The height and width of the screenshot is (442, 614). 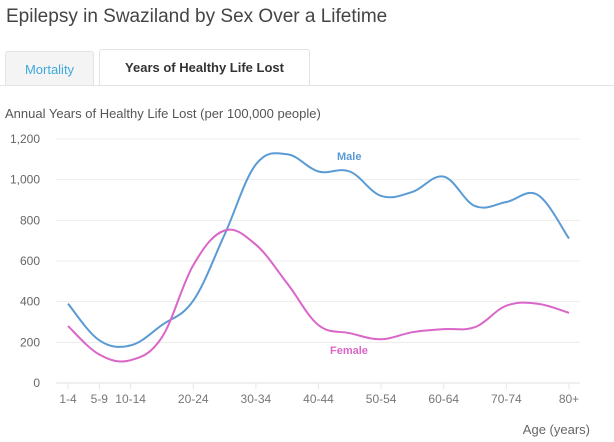 I want to click on y-tick-label: 400, so click(x=30, y=302).